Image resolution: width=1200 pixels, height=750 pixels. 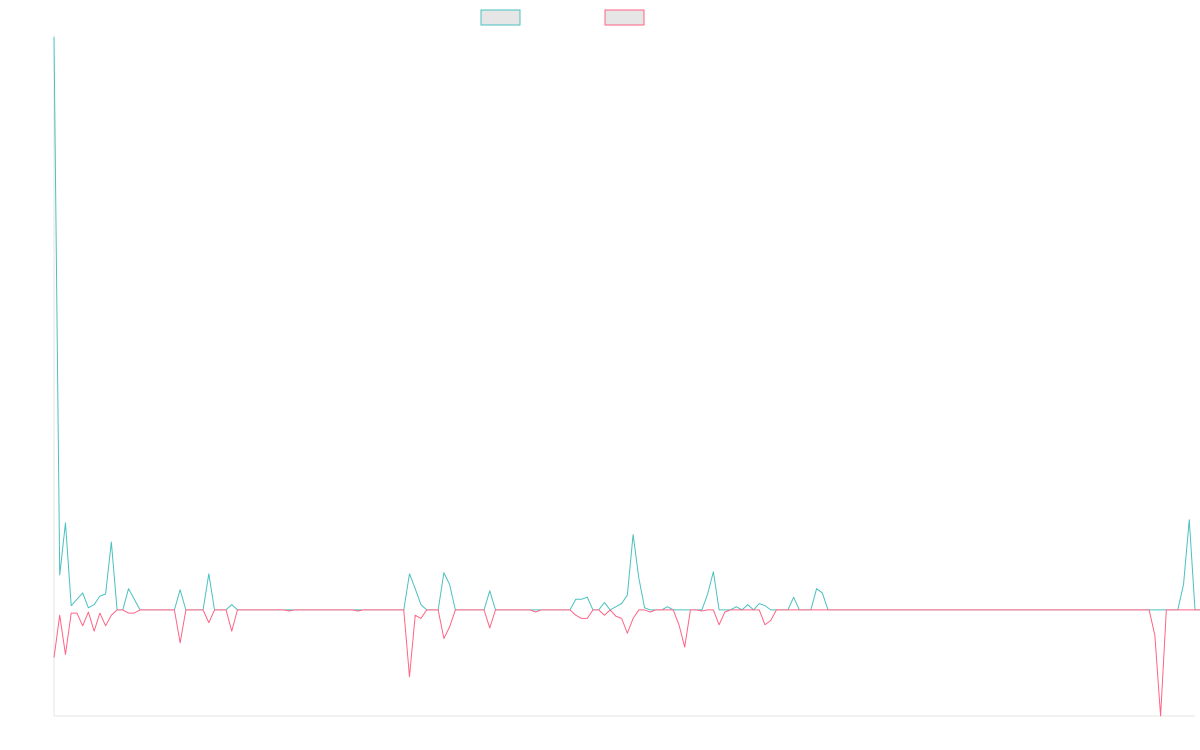 I want to click on series-2-line, so click(x=626, y=663).